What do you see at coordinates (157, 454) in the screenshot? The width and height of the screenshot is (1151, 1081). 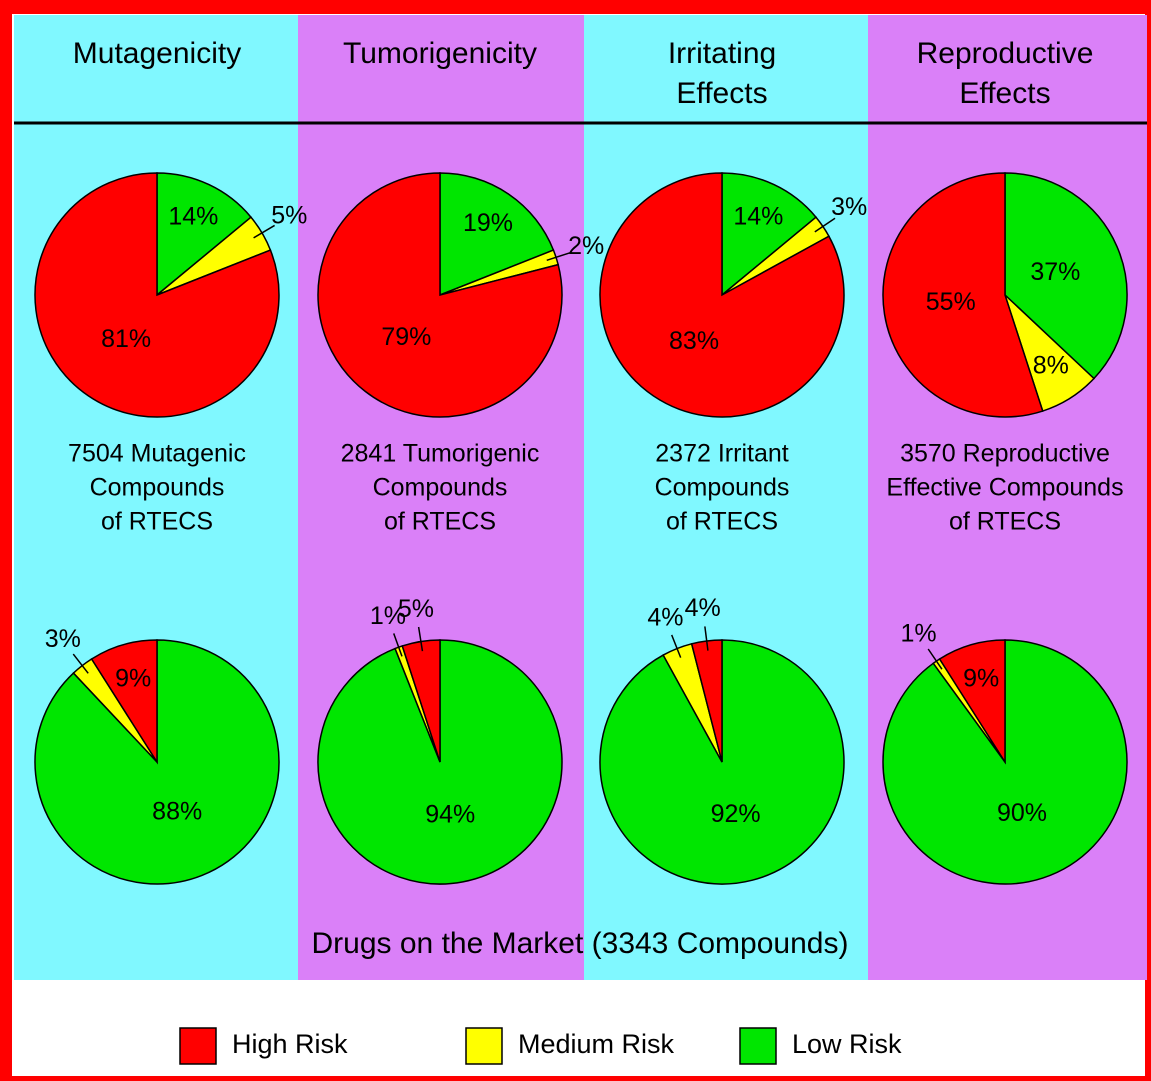 I see `pie-caption: 7504 Mutagenic` at bounding box center [157, 454].